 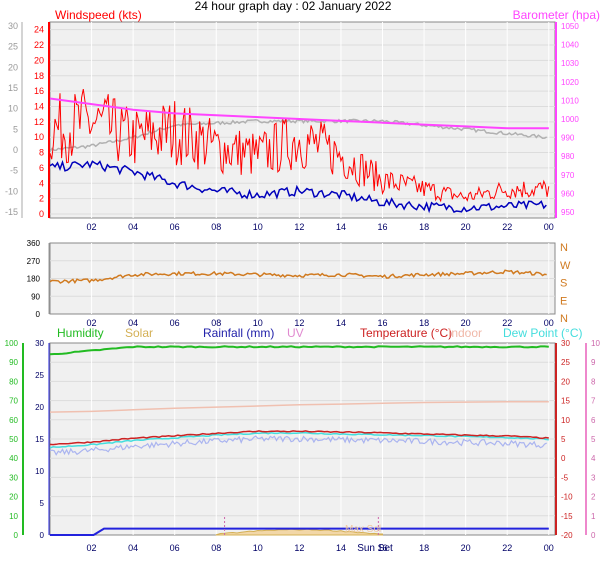 I want to click on outer-tick-label: 10, so click(x=13, y=109).